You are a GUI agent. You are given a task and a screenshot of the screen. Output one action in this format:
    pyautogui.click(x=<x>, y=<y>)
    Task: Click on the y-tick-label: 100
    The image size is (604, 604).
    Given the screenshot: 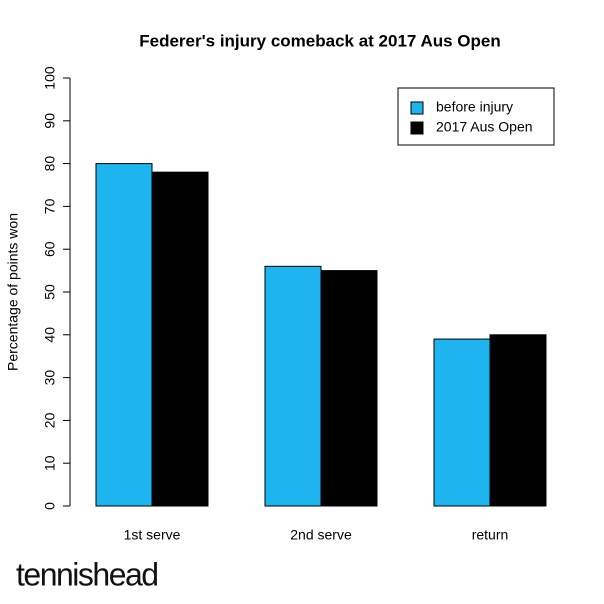 What is the action you would take?
    pyautogui.click(x=50, y=78)
    